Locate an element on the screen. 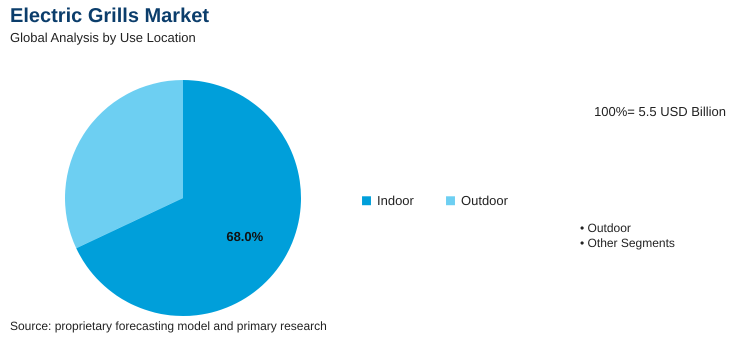 The height and width of the screenshot is (338, 750). data-label: 68.0% is located at coordinates (245, 236).